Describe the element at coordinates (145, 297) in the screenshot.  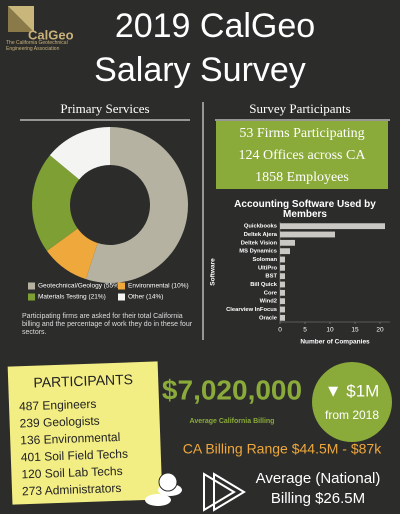
I see `legend-label: Other (14%)` at that location.